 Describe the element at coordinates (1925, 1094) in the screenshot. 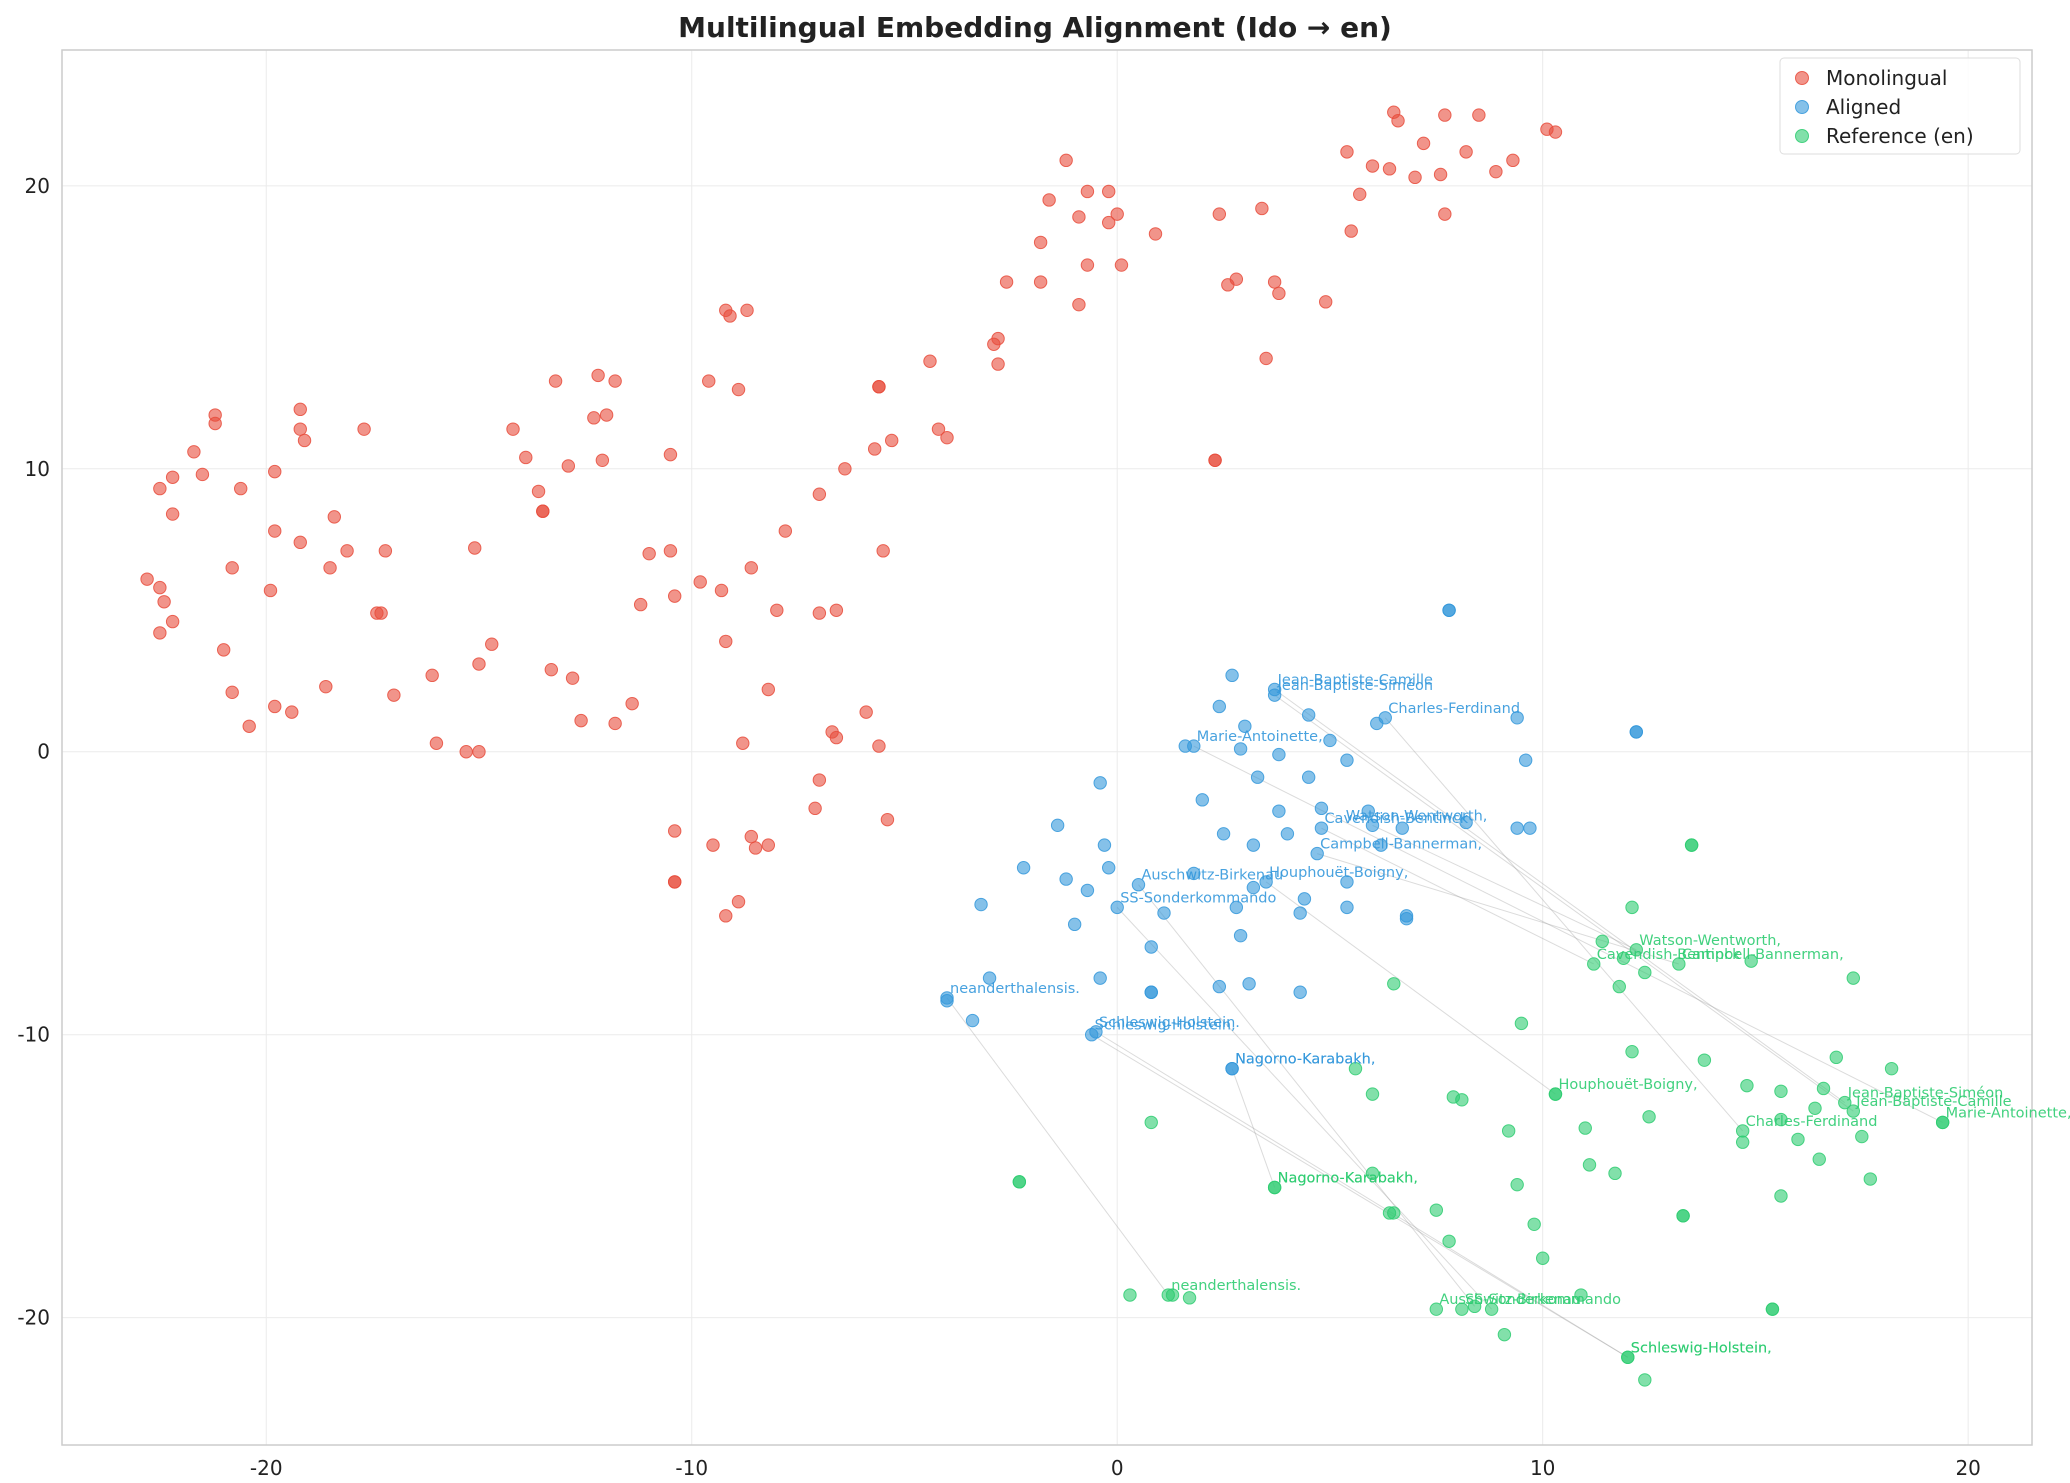

I see `point-annotation-label: Jean-Baptiste-Siméon` at that location.